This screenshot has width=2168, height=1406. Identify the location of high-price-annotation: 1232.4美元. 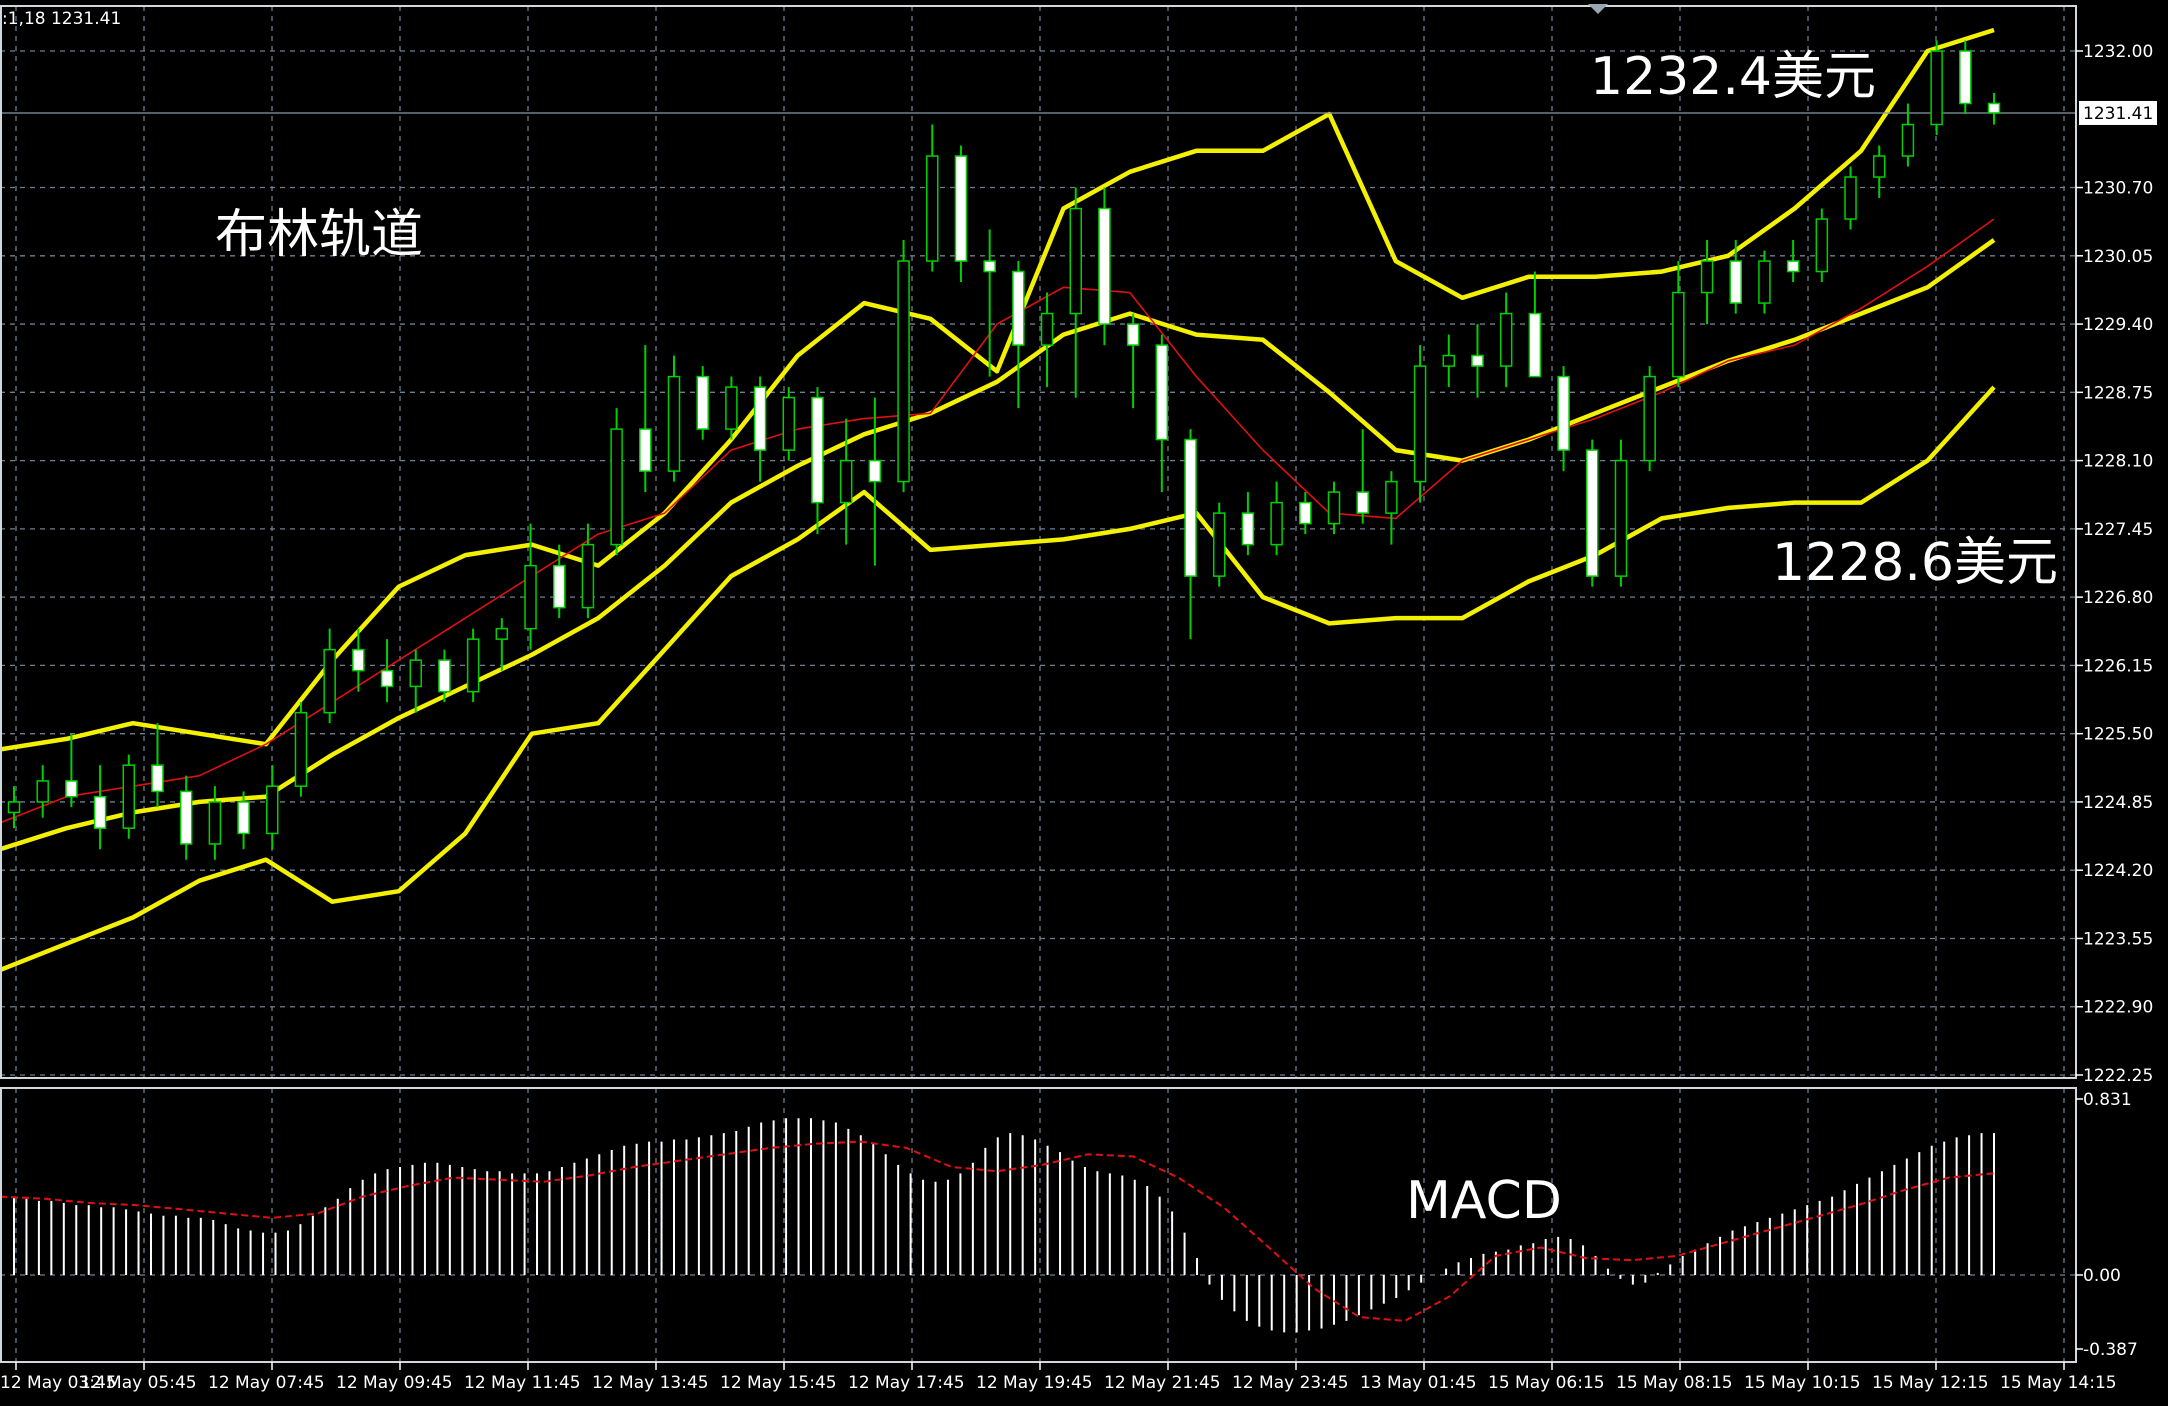
(1733, 77).